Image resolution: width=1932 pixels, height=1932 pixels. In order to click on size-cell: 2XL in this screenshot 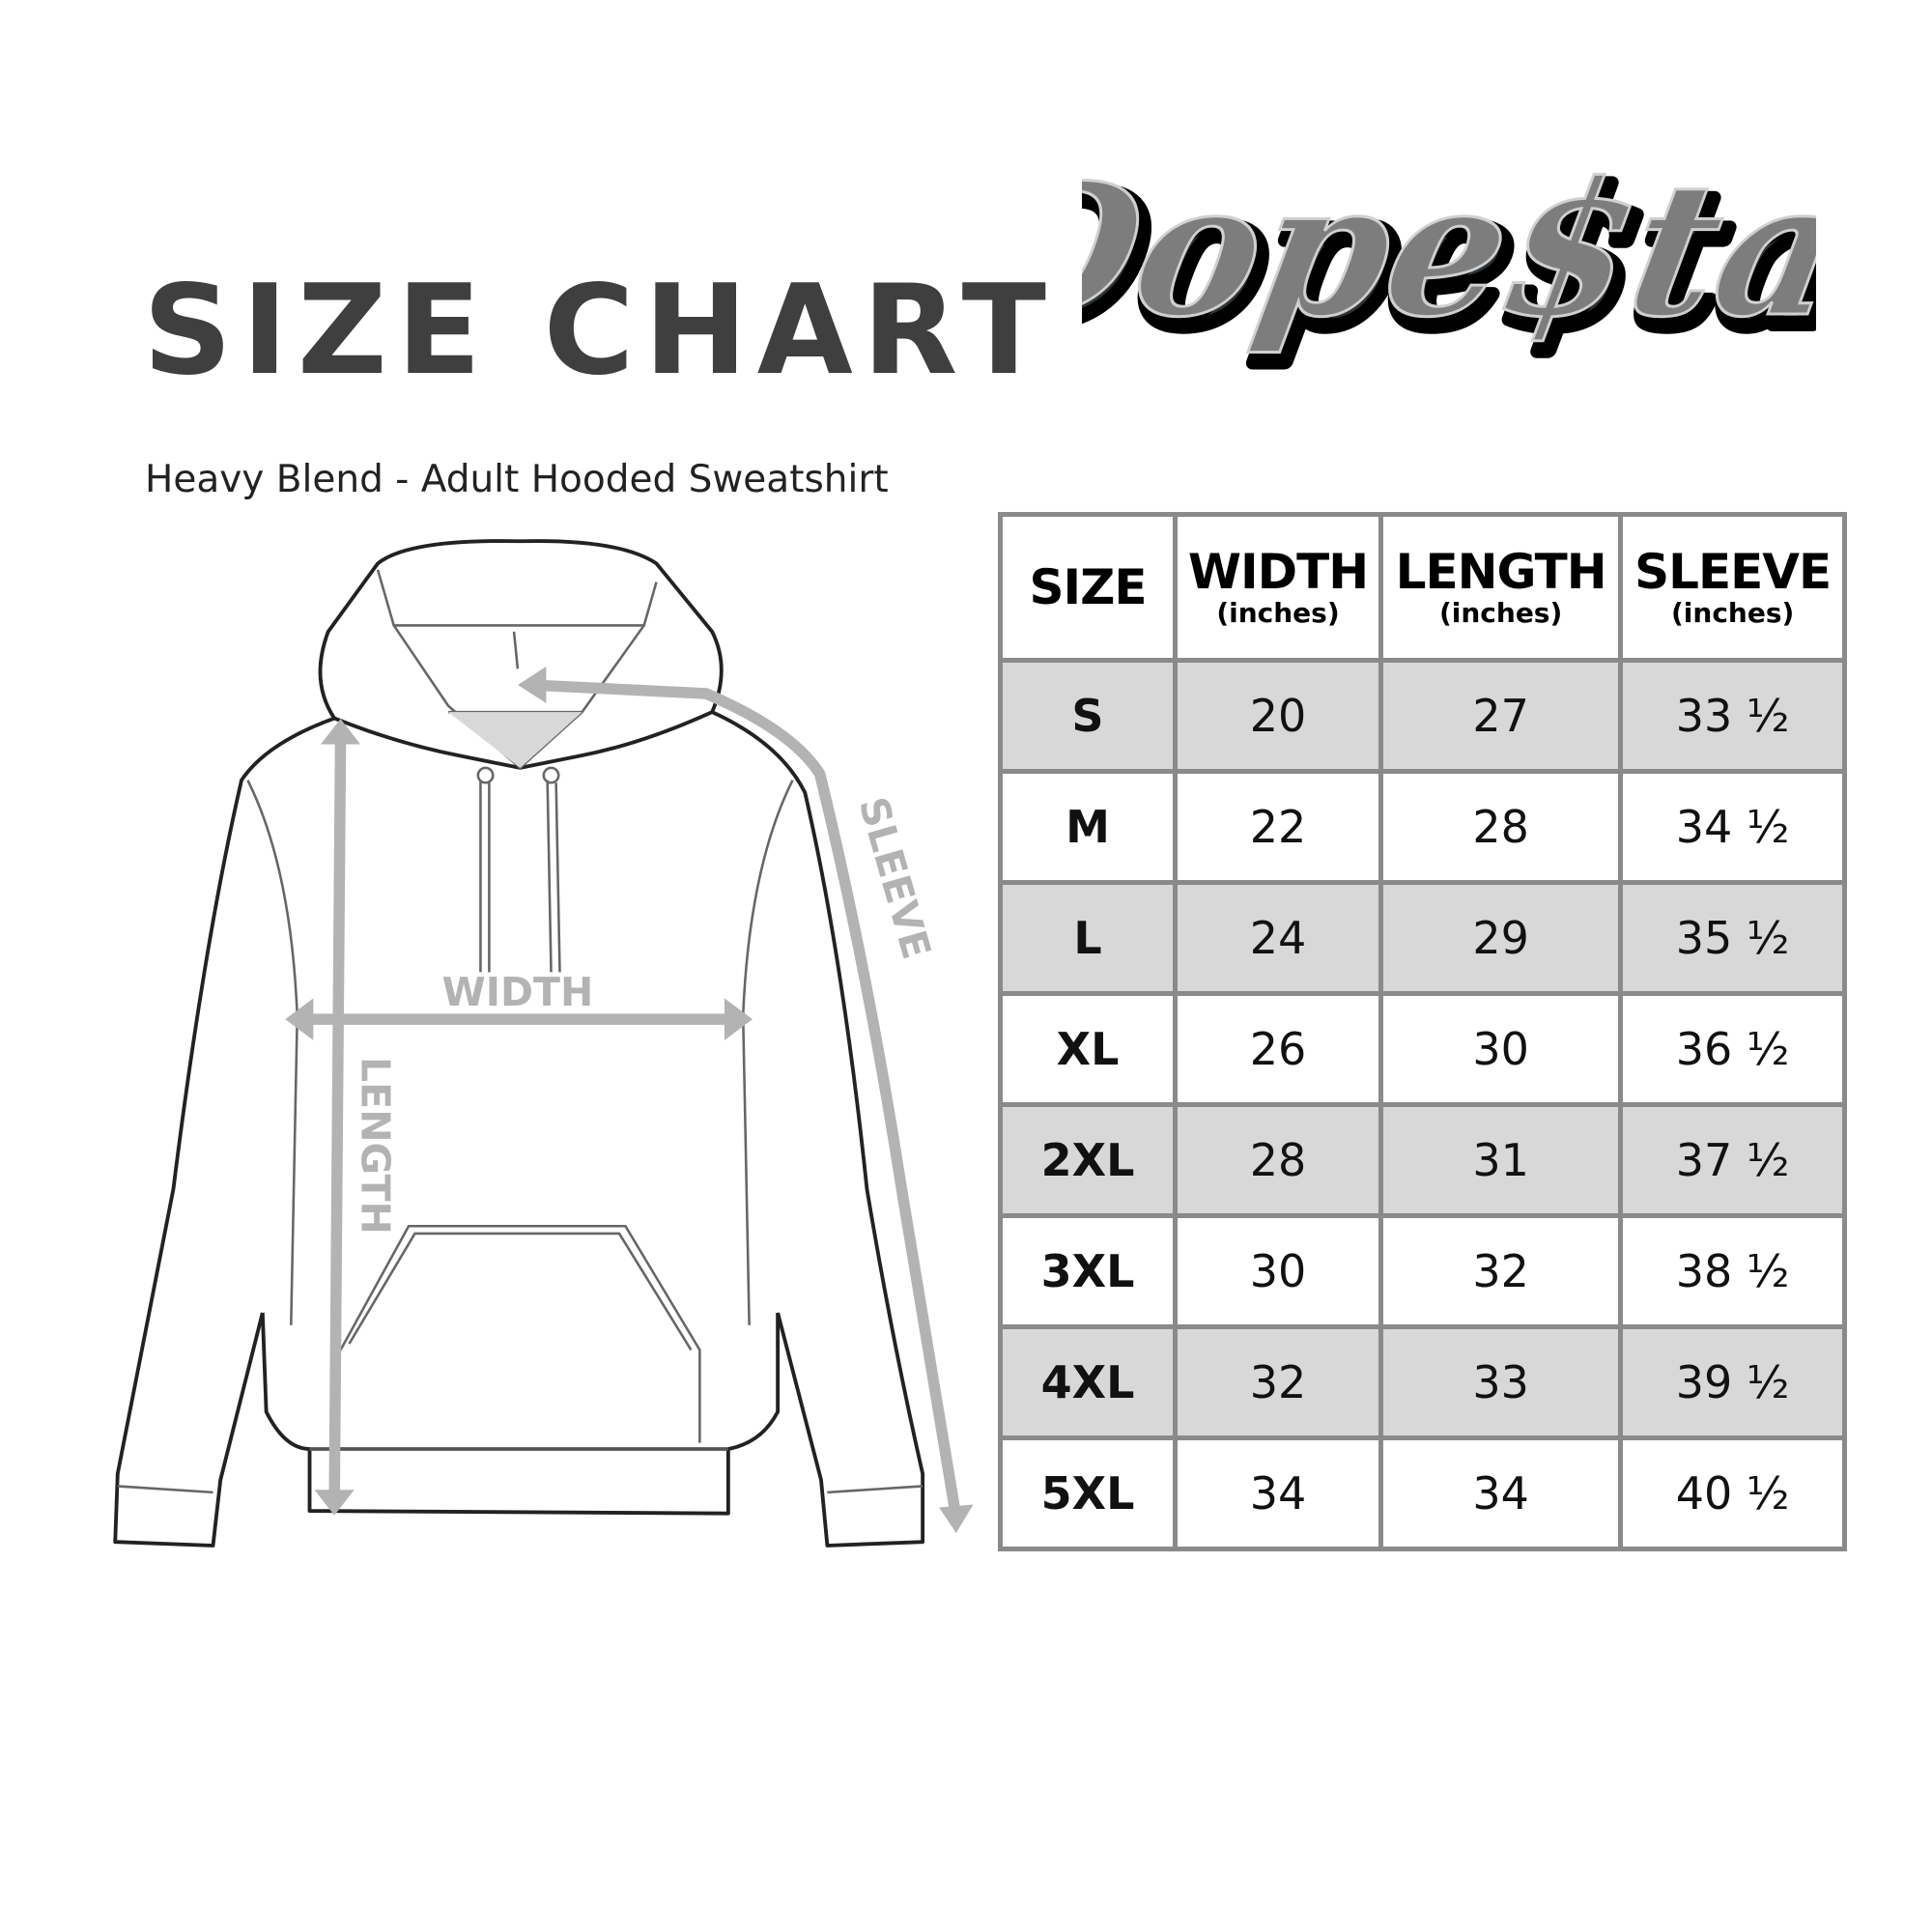, I will do `click(1088, 1160)`.